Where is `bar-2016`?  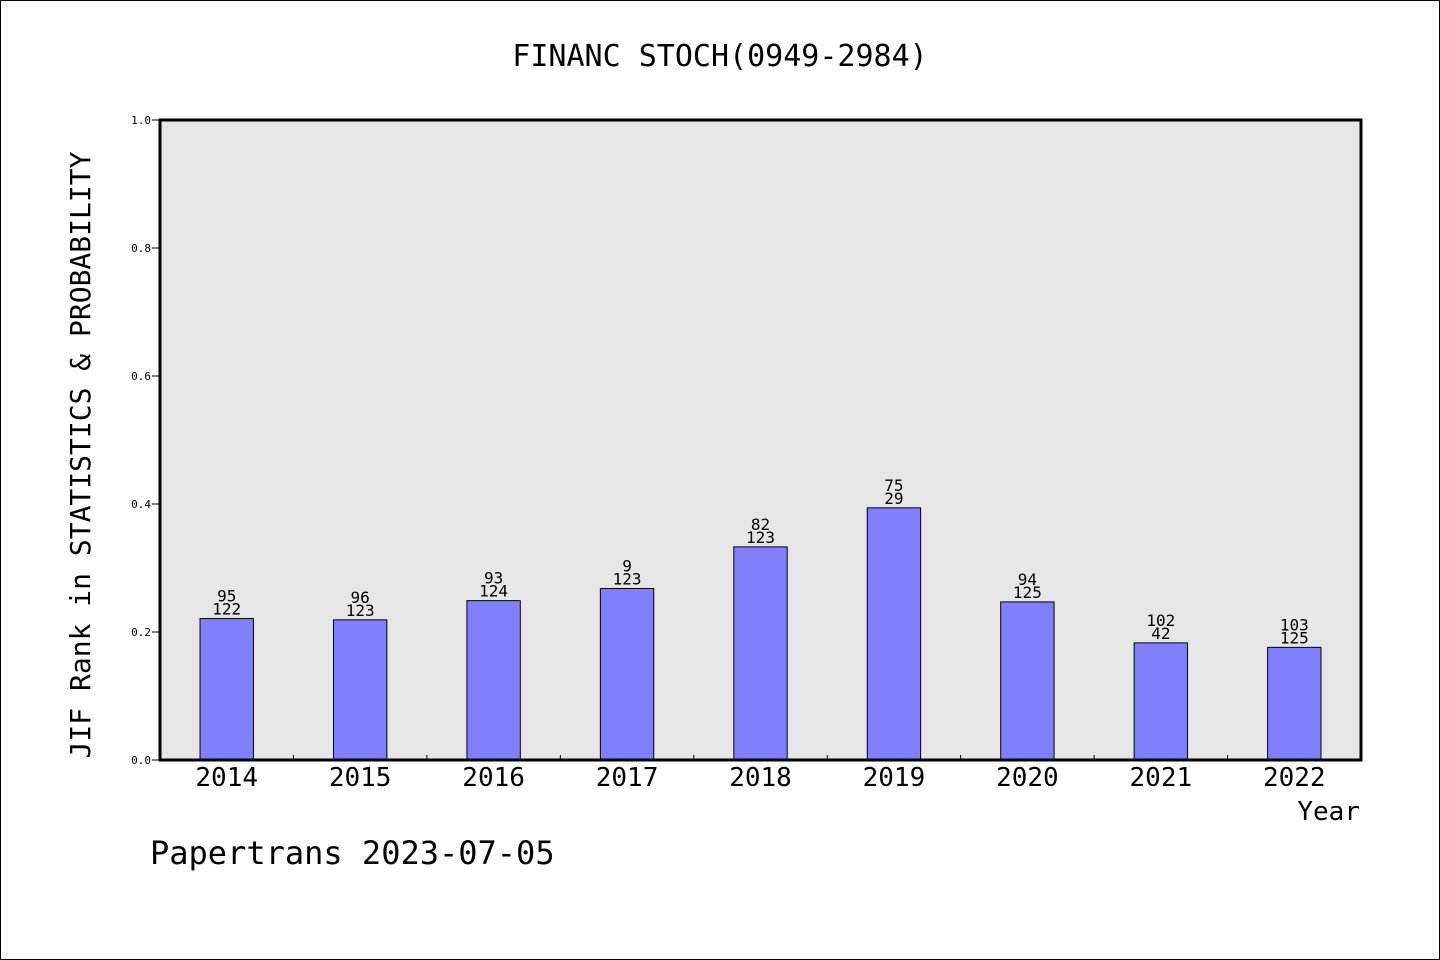 bar-2016 is located at coordinates (493, 680).